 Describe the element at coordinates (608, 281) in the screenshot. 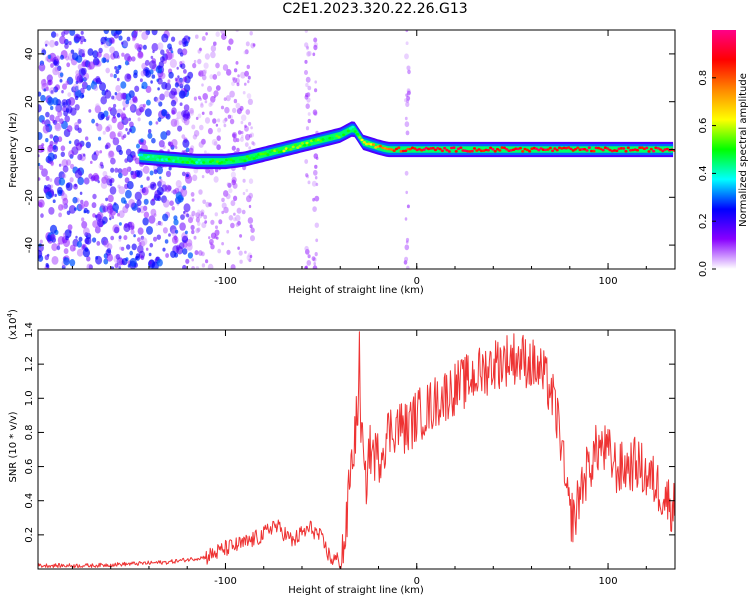

I see `x-tick-label: 100` at that location.